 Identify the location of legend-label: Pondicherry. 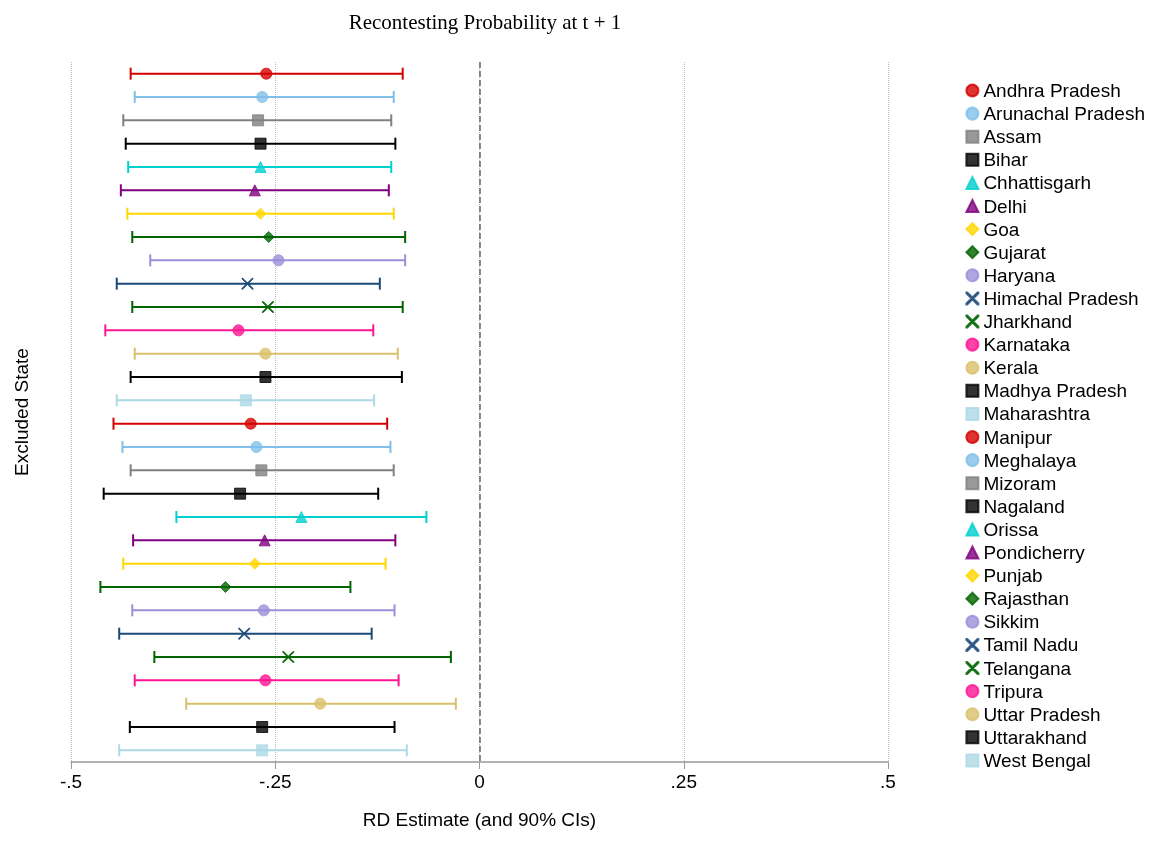
(1034, 552).